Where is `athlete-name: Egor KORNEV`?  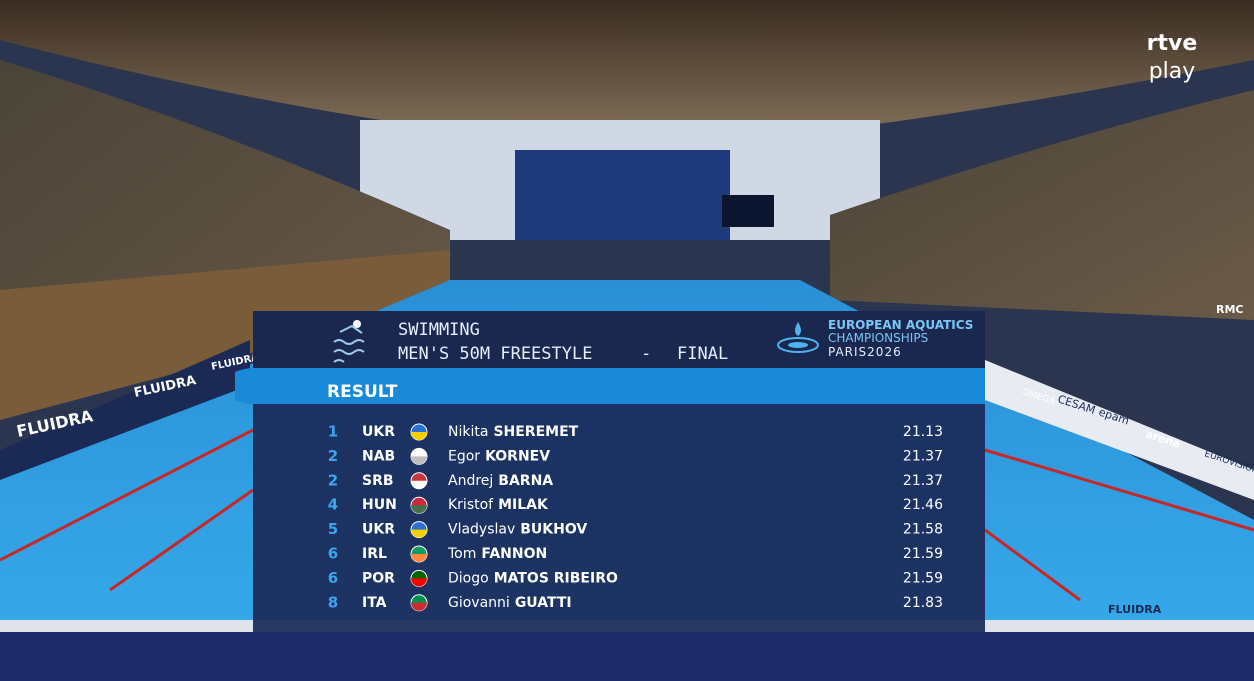
athlete-name: Egor KORNEV is located at coordinates (499, 456).